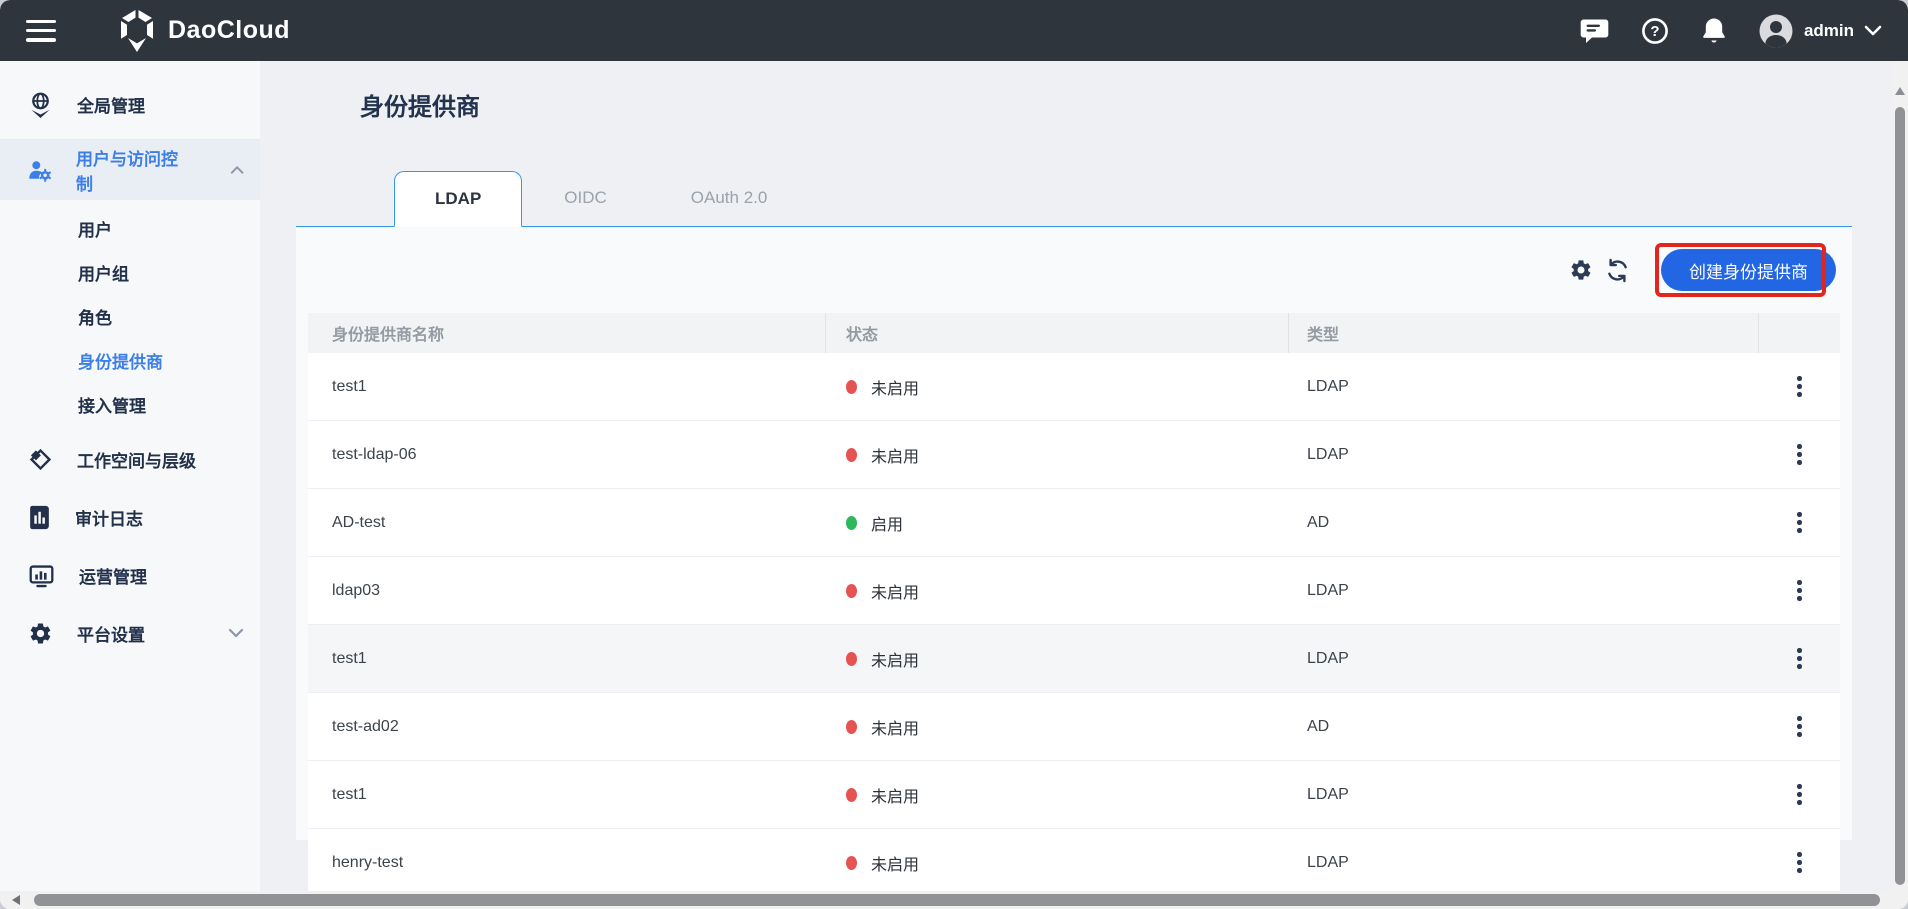 The image size is (1908, 909). I want to click on horizontal-scrollbar, so click(946, 900).